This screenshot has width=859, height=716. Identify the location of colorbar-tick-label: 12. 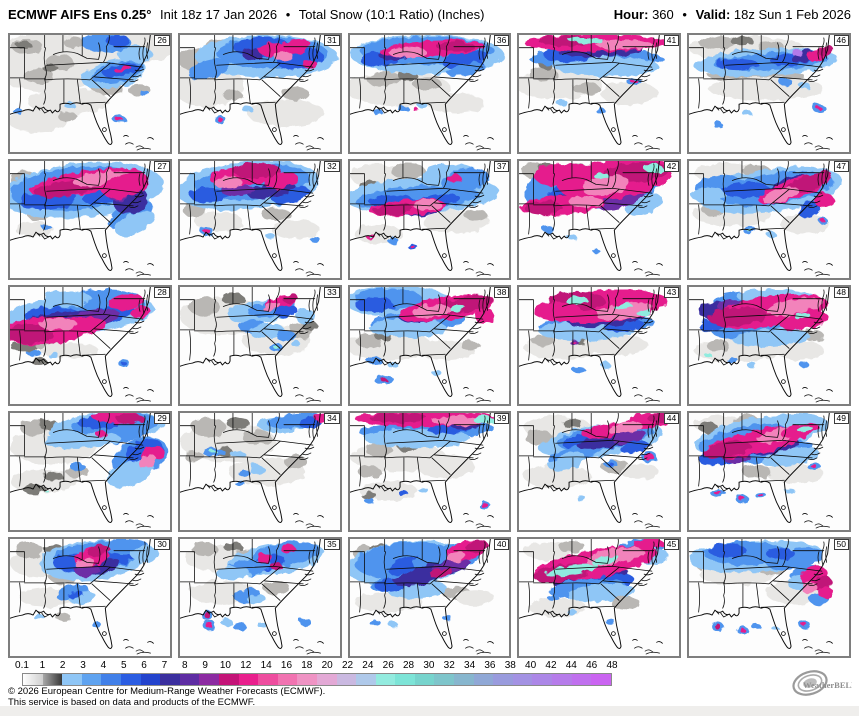
(246, 665).